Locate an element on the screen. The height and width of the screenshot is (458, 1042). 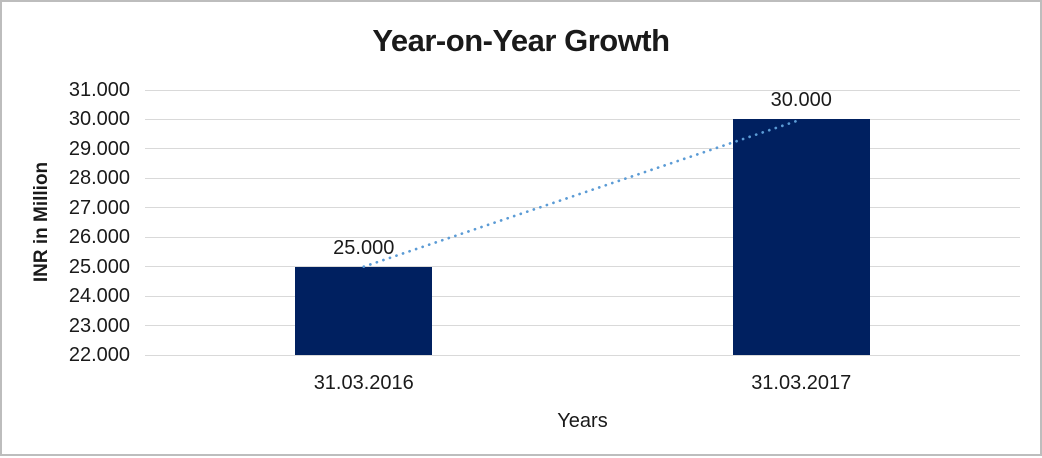
trendline-layer is located at coordinates (582, 193).